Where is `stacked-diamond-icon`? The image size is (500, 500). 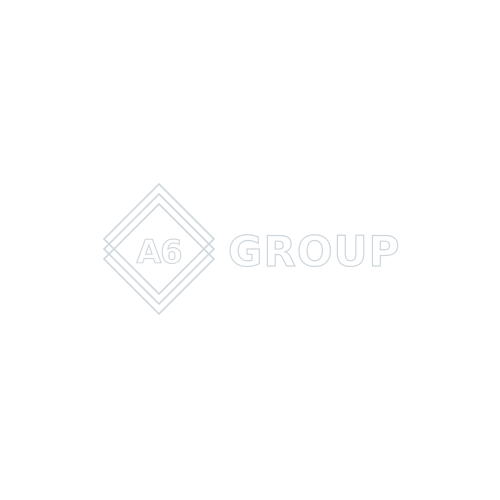
stacked-diamond-icon is located at coordinates (159, 249).